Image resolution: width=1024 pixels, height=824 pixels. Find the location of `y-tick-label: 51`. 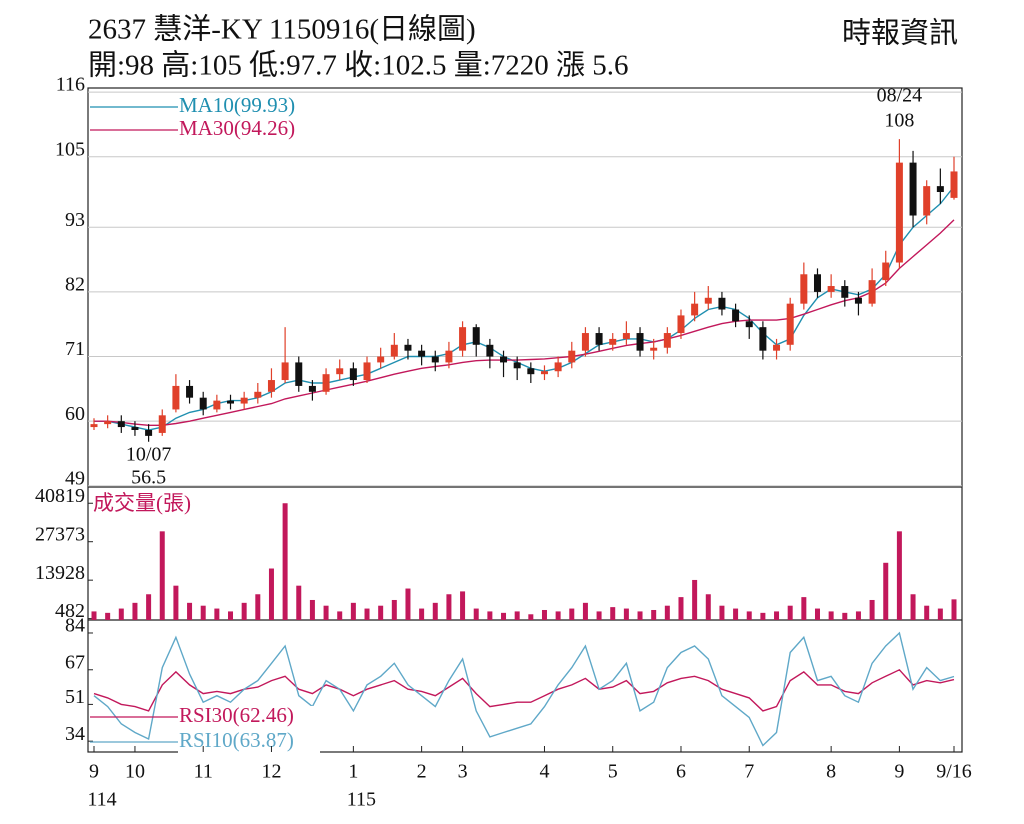

y-tick-label: 51 is located at coordinates (75, 697).